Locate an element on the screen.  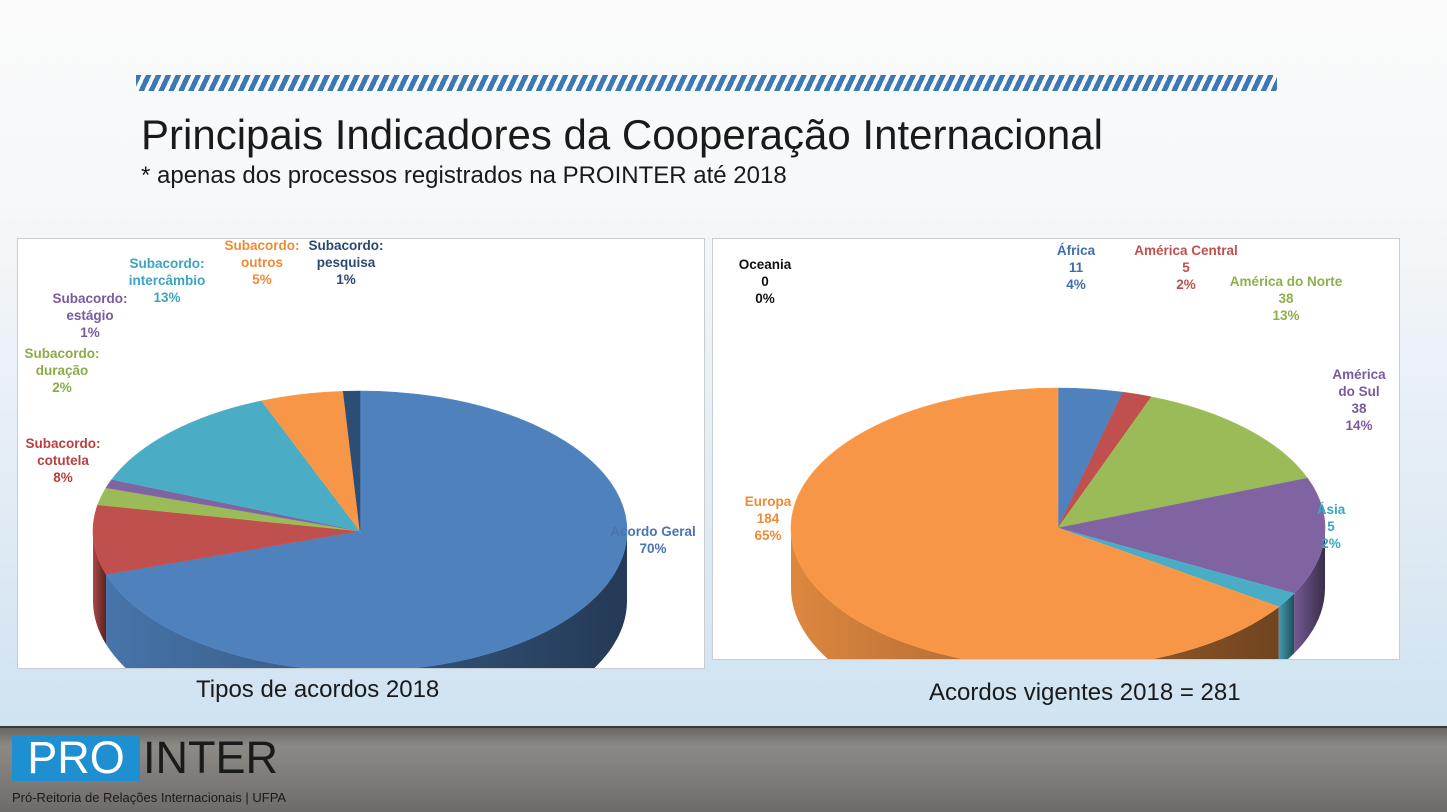
prointer-logo-box: PRO is located at coordinates (76, 758).